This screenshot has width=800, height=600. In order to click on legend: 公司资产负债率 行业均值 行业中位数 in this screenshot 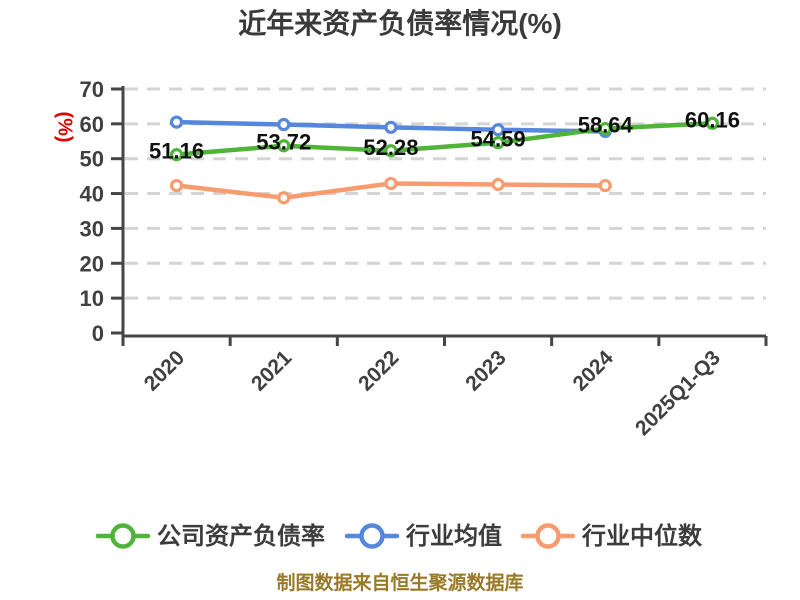, I will do `click(399, 536)`.